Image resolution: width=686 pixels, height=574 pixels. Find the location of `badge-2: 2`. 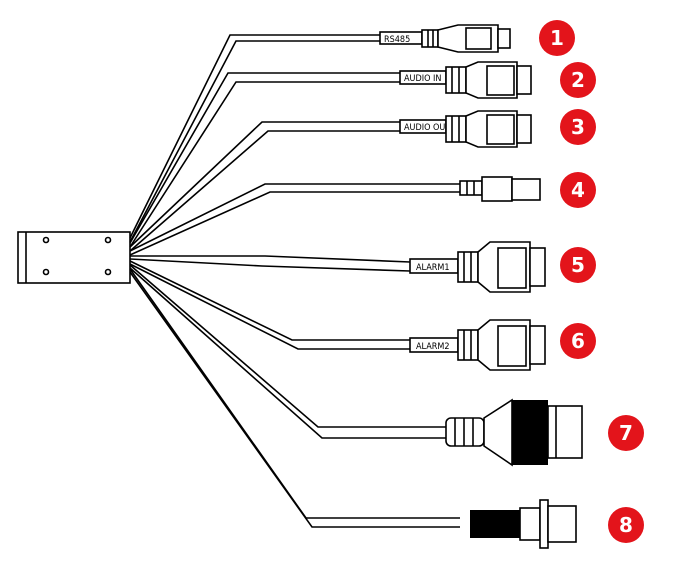

badge-2: 2 is located at coordinates (578, 80).